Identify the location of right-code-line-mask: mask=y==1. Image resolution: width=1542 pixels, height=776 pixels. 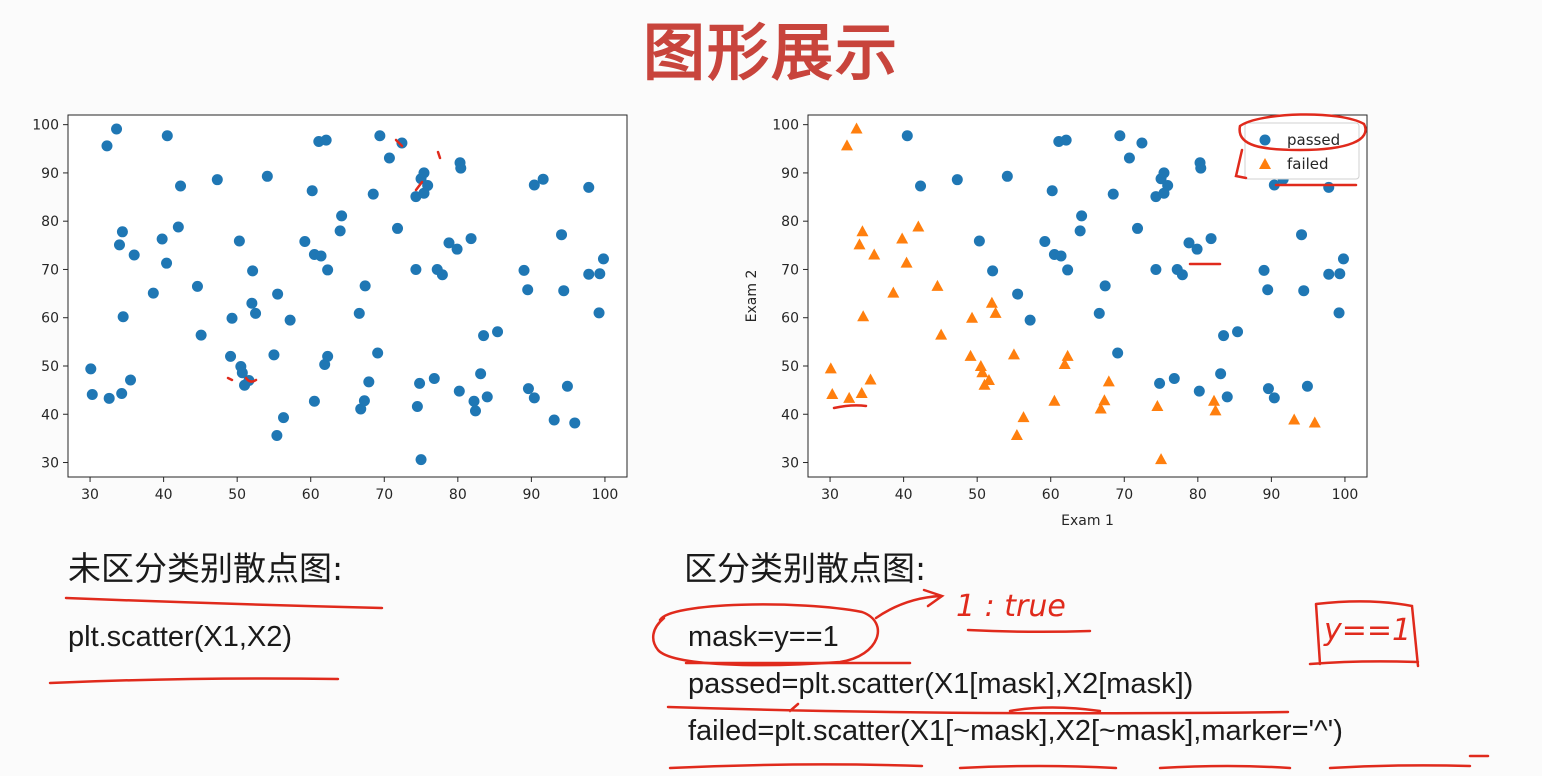
(763, 637).